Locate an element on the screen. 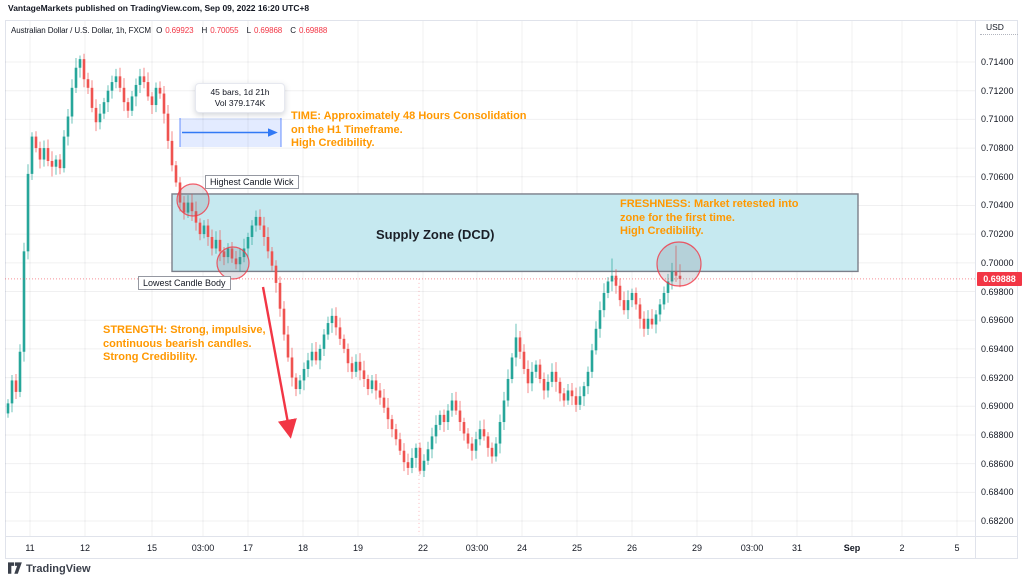  tradingview-logo-text: TradingView is located at coordinates (58, 568).